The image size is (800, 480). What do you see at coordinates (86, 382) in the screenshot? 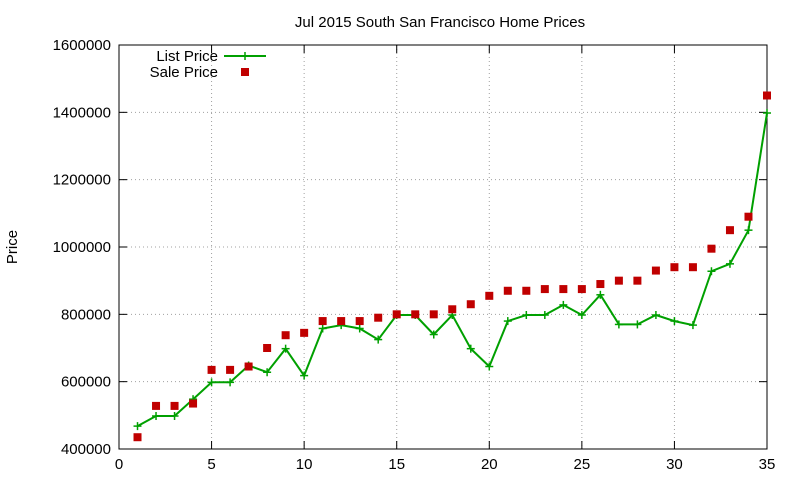
I see `y-tick-label: 600000` at bounding box center [86, 382].